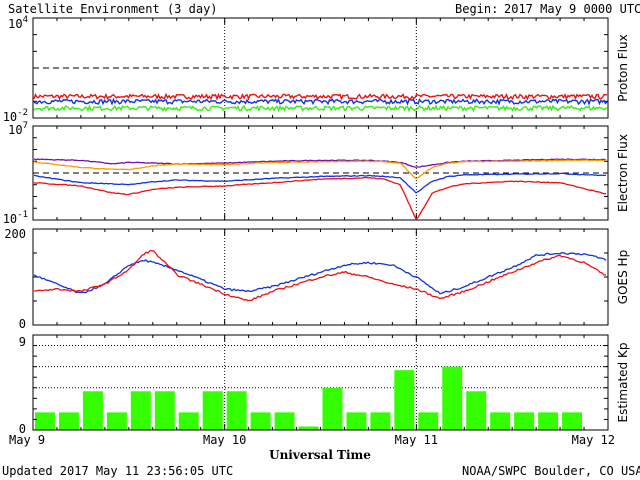 This screenshot has width=640, height=480. What do you see at coordinates (118, 471) in the screenshot?
I see `updated-timestamp: Updated 2017 May 11 23:56:05 UTC` at bounding box center [118, 471].